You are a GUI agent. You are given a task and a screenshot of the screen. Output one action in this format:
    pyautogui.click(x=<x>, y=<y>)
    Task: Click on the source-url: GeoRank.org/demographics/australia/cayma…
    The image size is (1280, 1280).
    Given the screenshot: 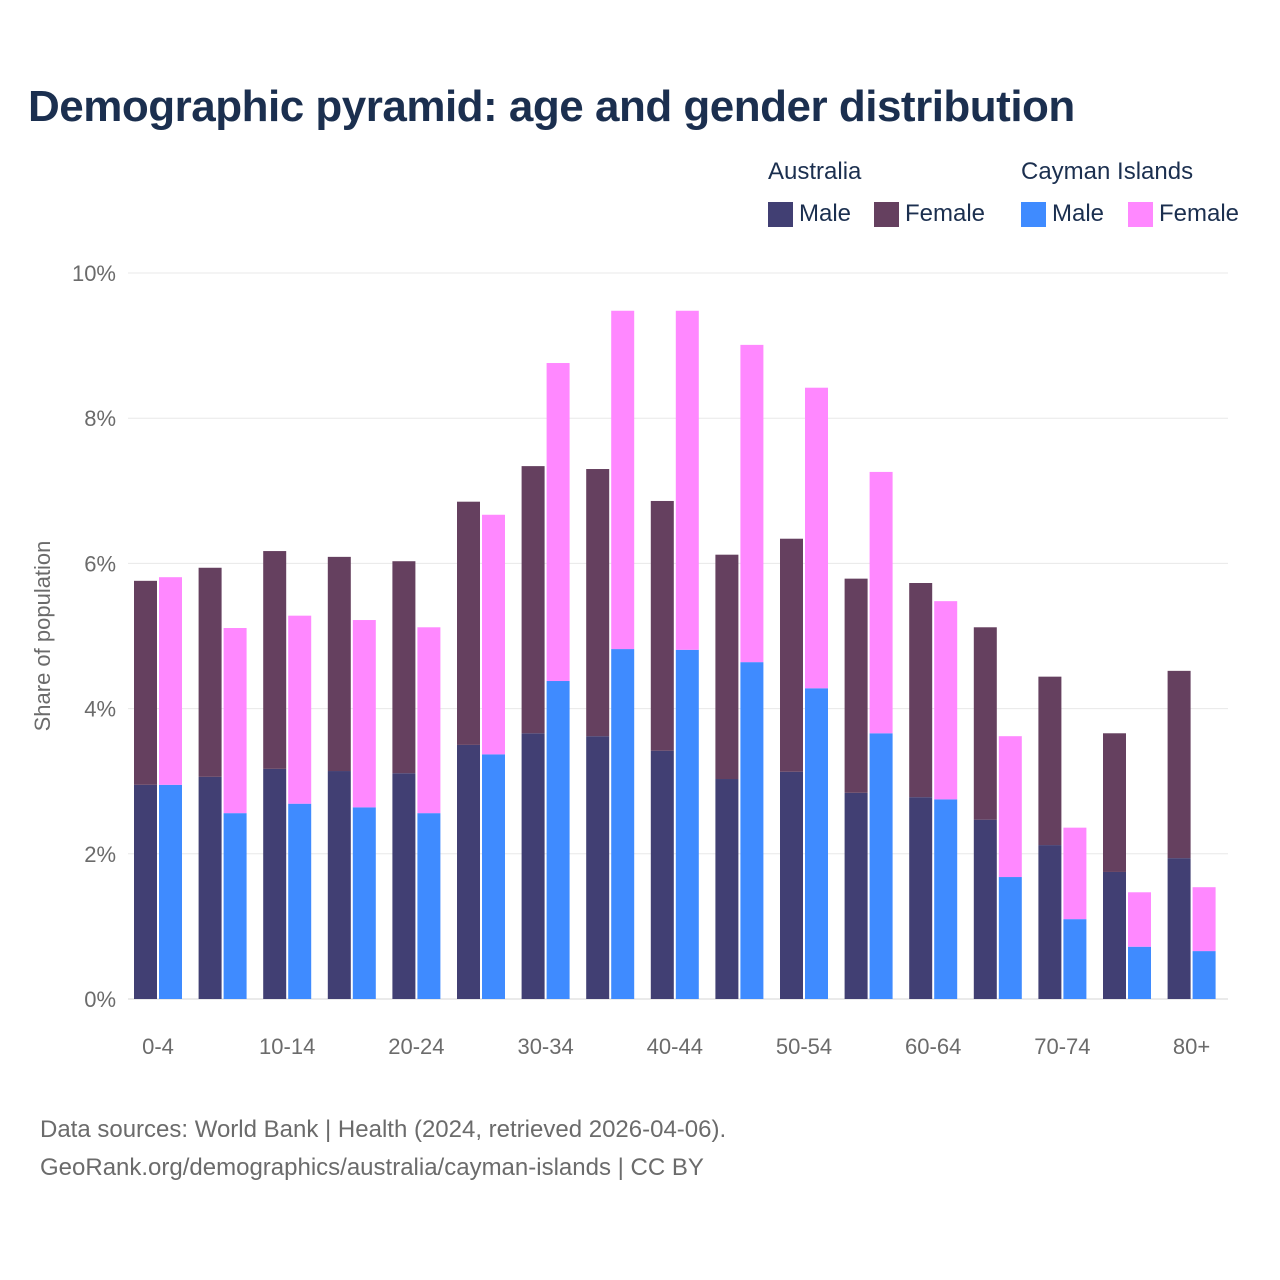 What is the action you would take?
    pyautogui.click(x=372, y=1167)
    